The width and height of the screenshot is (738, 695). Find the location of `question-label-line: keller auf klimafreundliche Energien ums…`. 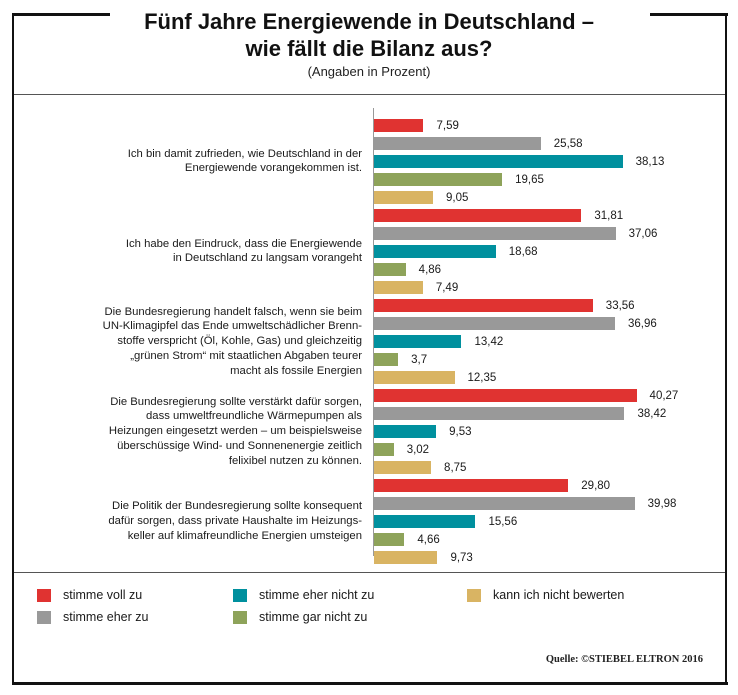

question-label-line: keller auf klimafreundliche Energien ums… is located at coordinates (244, 535).